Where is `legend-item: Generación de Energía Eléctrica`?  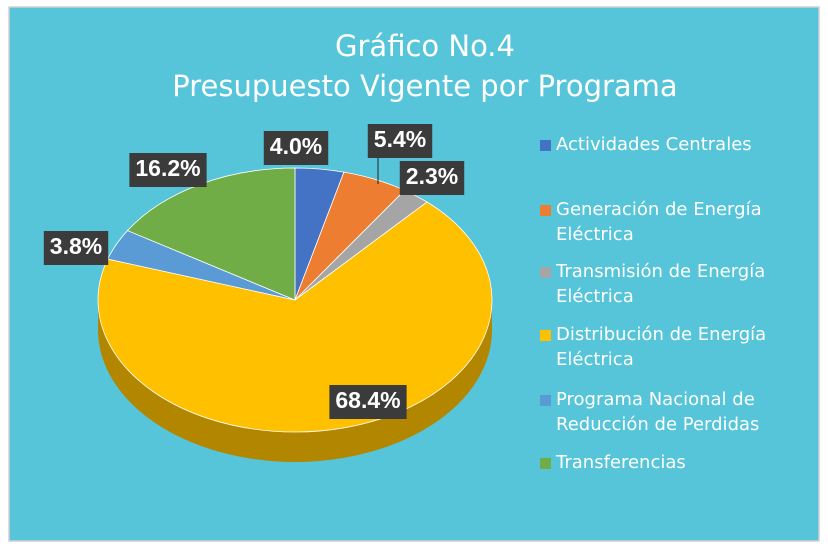
legend-item: Generación de Energía Eléctrica is located at coordinates (670, 222).